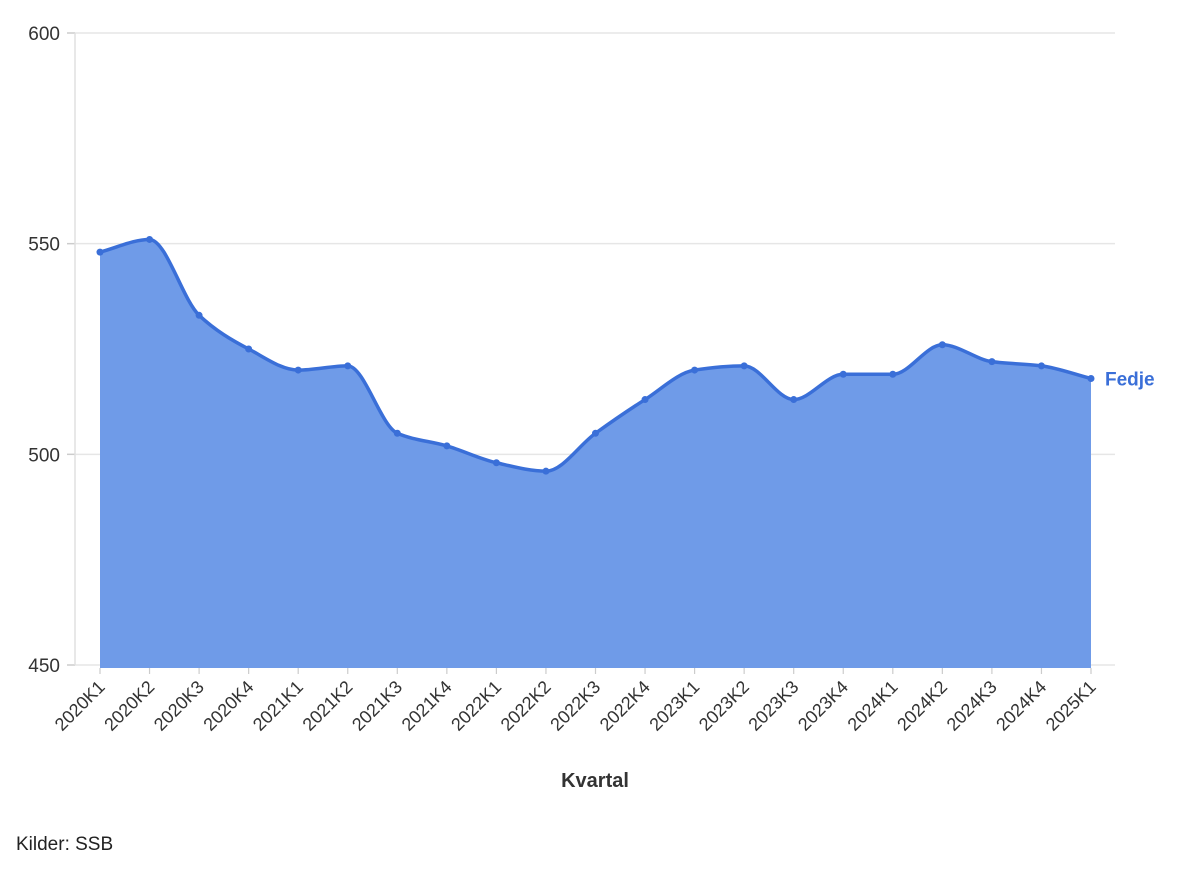 This screenshot has width=1200, height=874. What do you see at coordinates (298, 370) in the screenshot?
I see `data-point-2021K1` at bounding box center [298, 370].